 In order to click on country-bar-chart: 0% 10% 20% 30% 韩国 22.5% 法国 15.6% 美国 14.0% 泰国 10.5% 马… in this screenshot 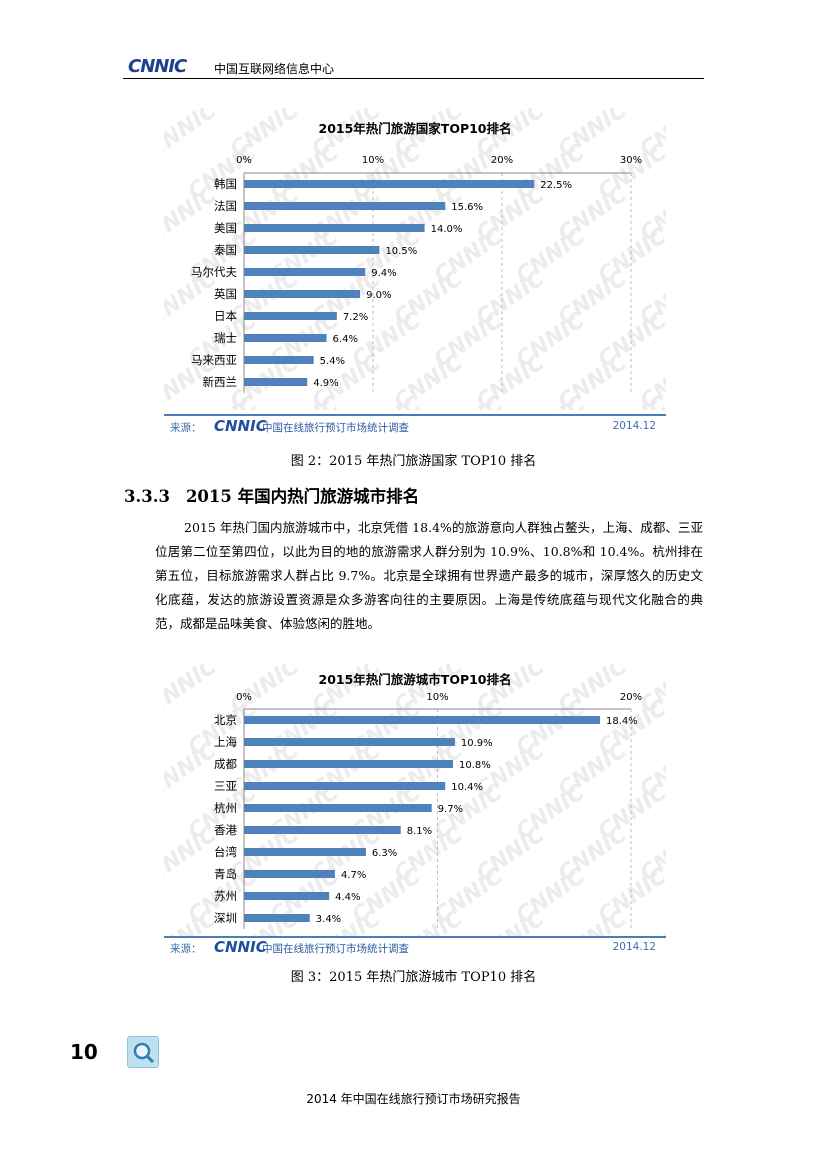, I will do `click(416, 274)`.